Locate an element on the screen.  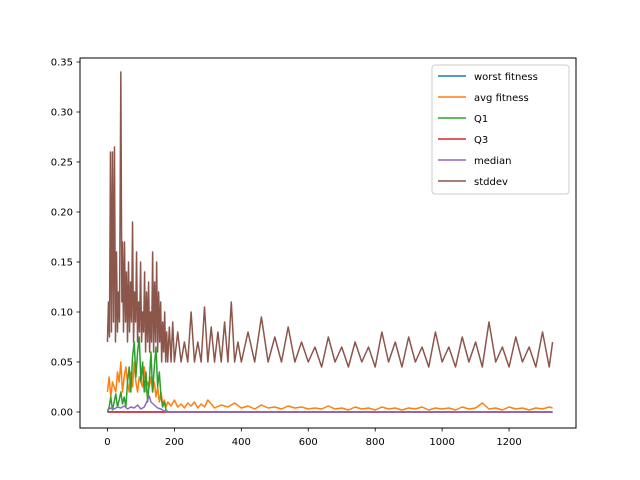
series-line-median is located at coordinates (330, 404).